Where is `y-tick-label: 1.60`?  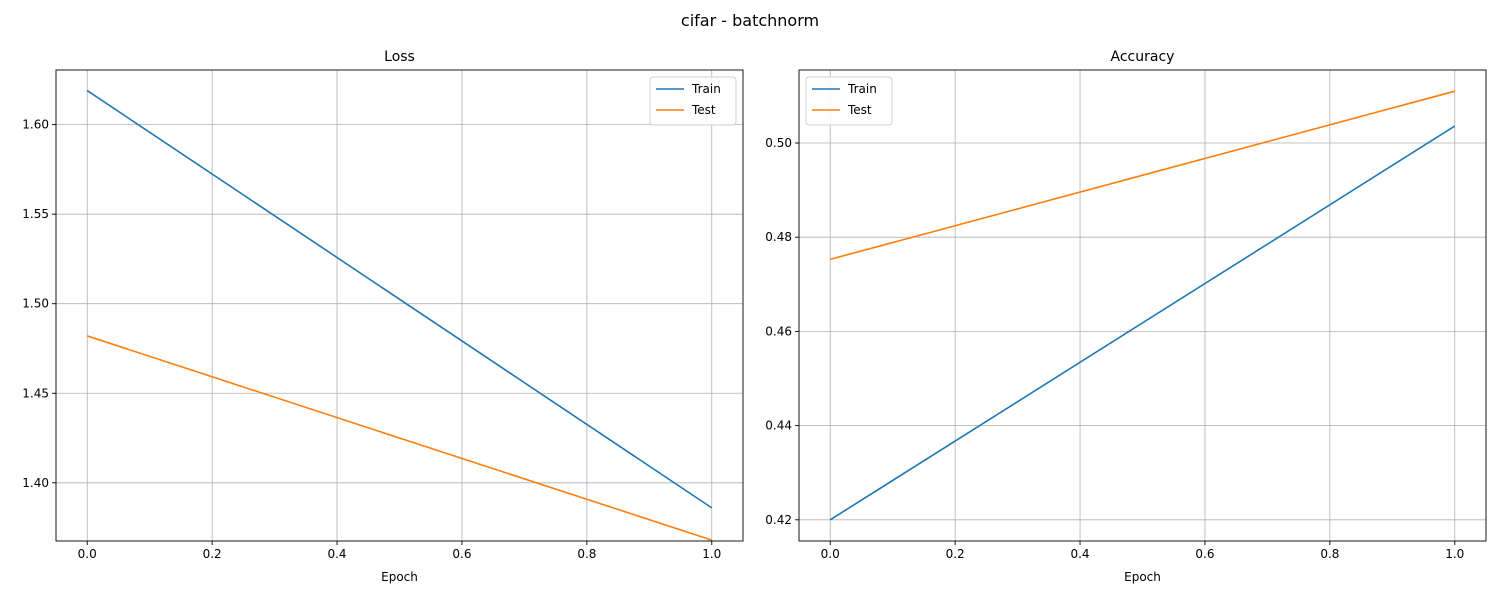 y-tick-label: 1.60 is located at coordinates (35, 125).